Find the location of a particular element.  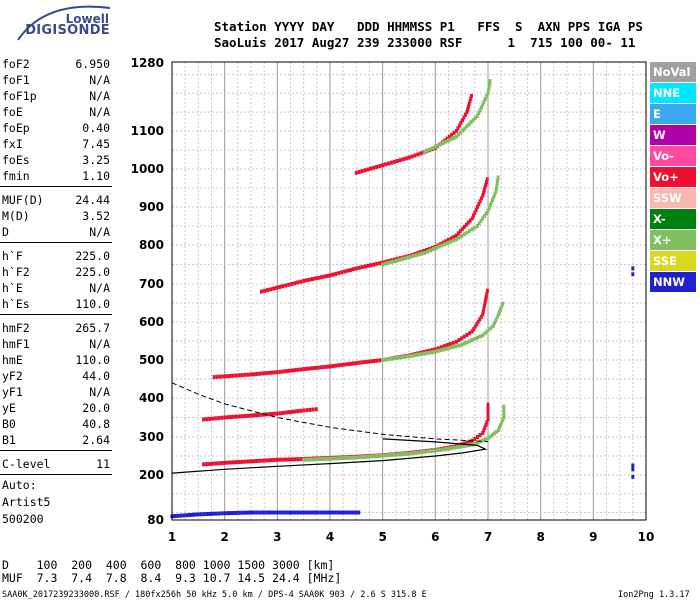

legend-item-w: W is located at coordinates (673, 135).